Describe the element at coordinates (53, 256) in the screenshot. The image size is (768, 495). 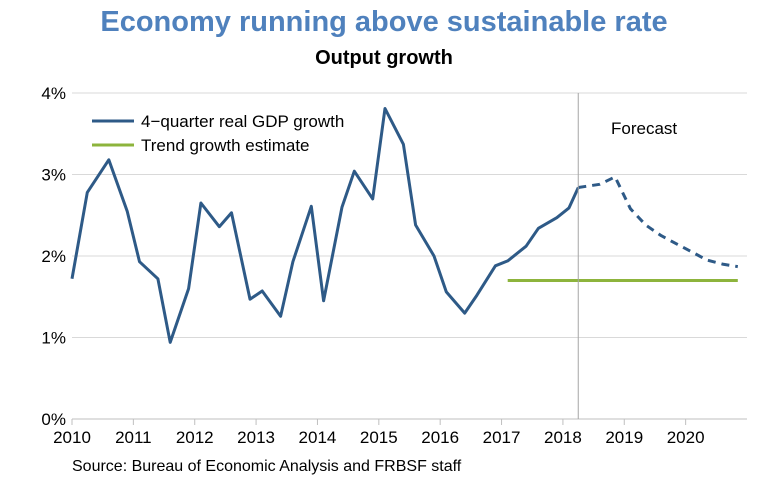
I see `y-tick-label: 2%` at that location.